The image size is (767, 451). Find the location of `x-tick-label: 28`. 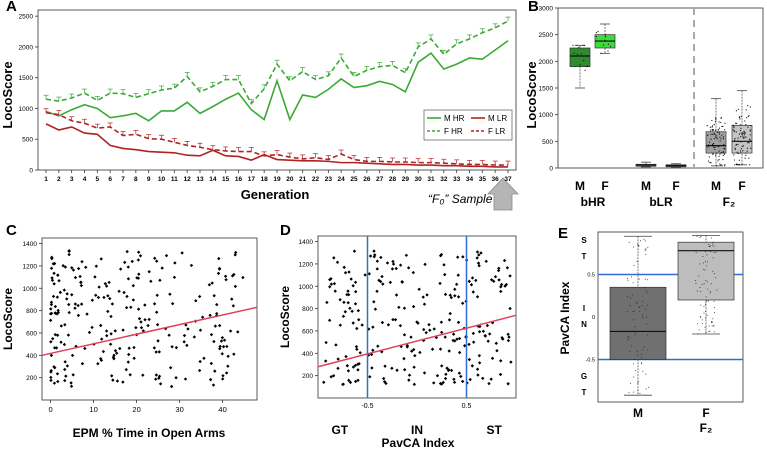

x-tick-label: 28 is located at coordinates (393, 179).